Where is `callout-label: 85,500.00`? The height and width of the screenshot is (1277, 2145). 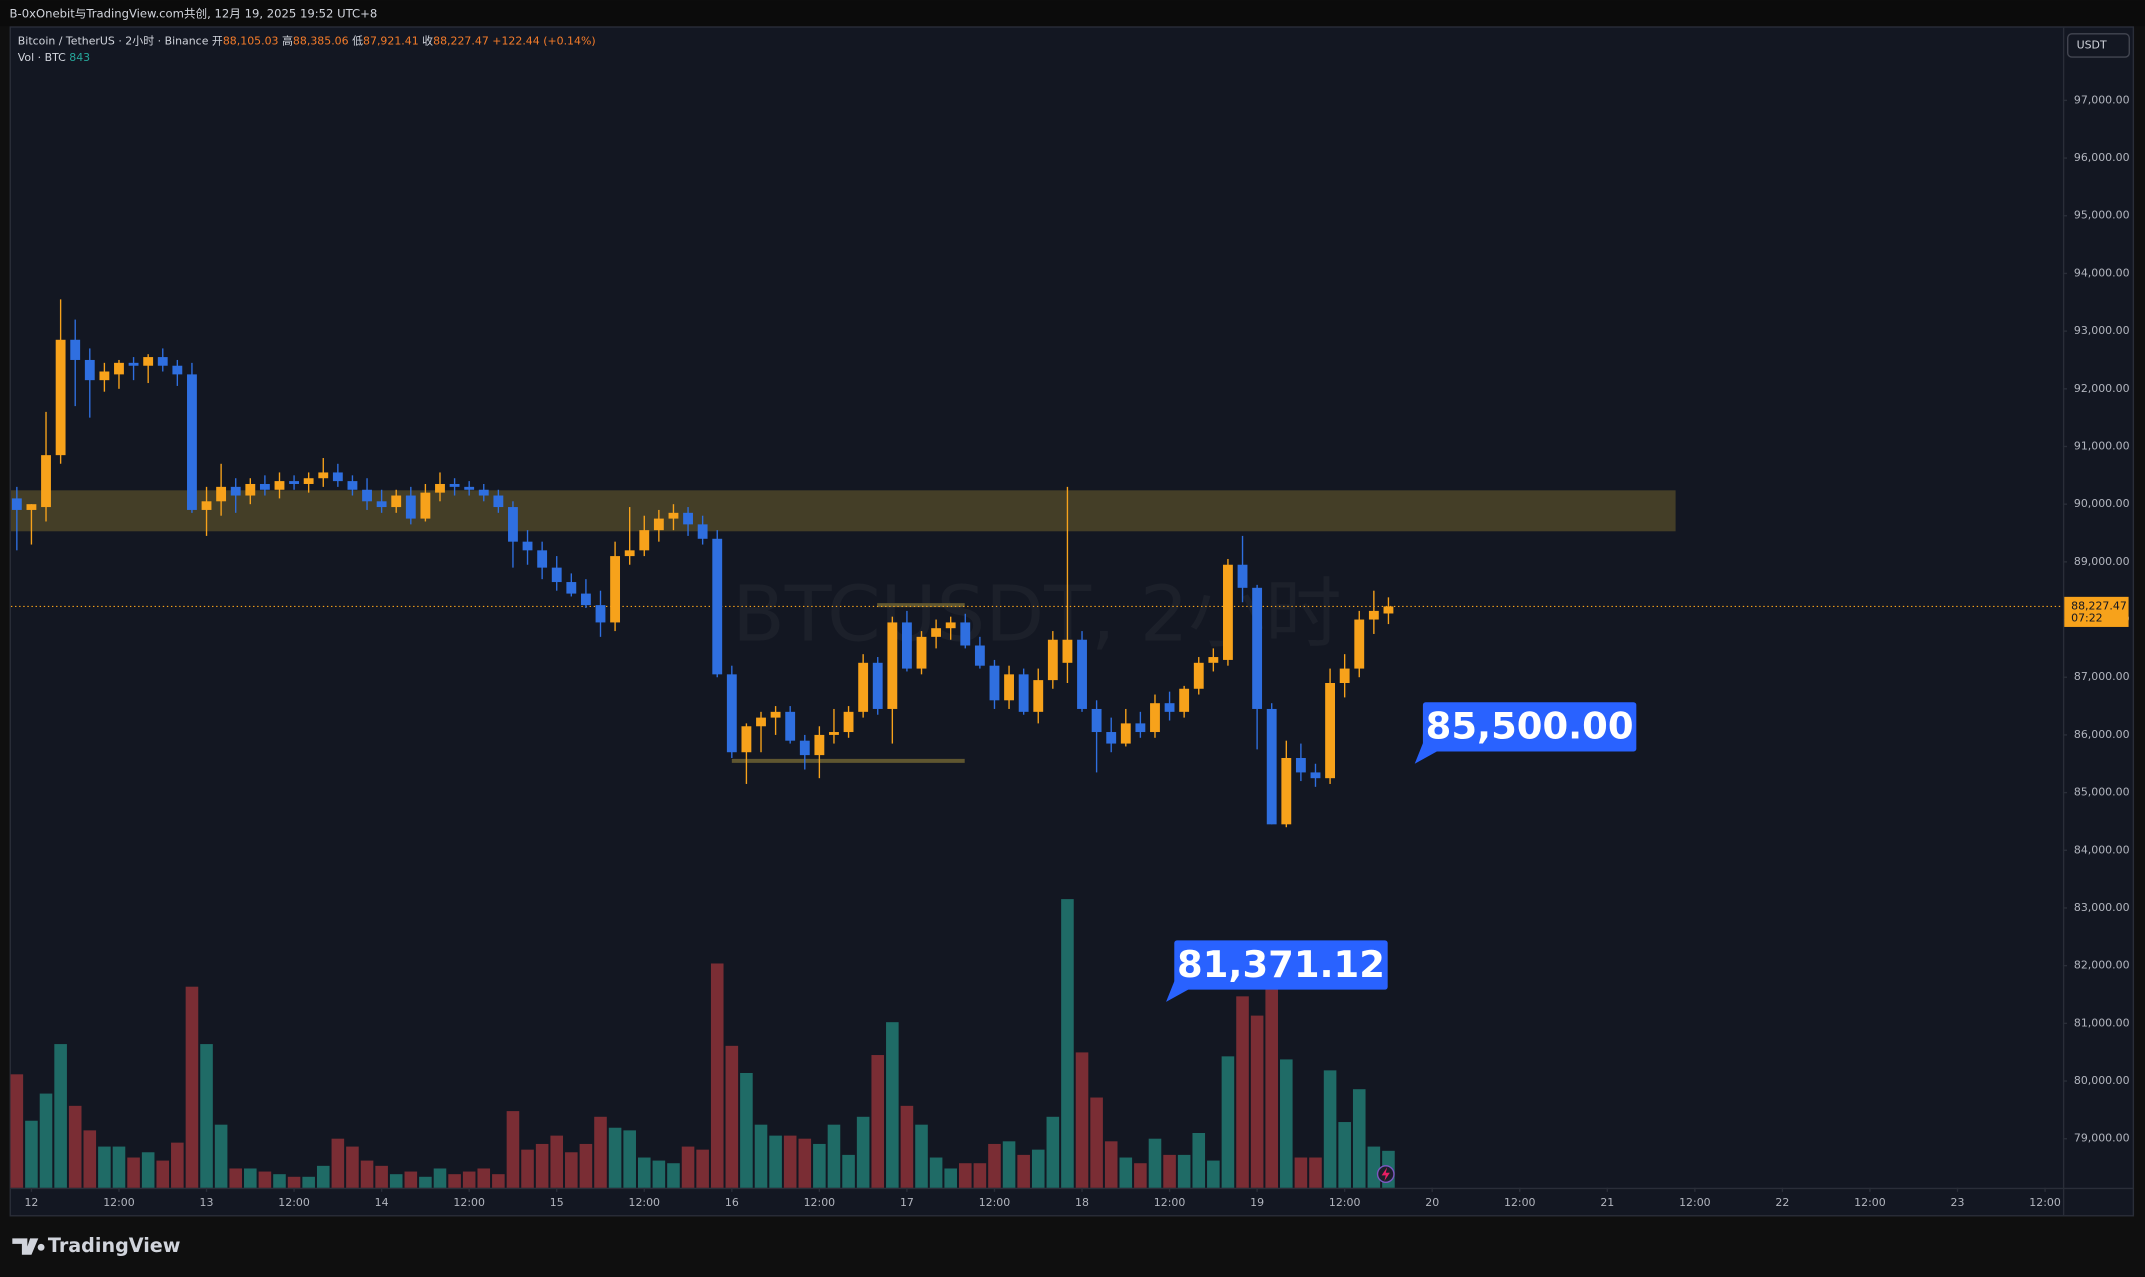
callout-label: 85,500.00 is located at coordinates (1530, 726).